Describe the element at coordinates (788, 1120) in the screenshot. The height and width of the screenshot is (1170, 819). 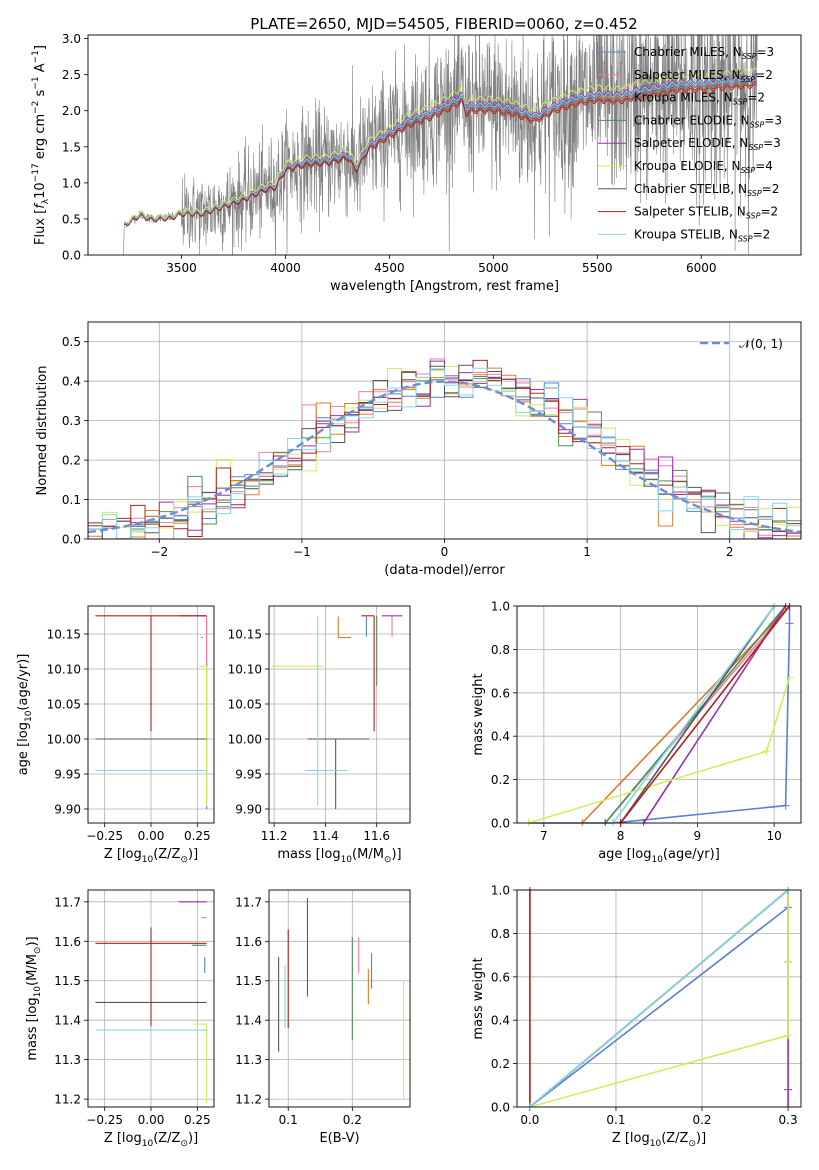
I see `x-tick-label: 0.3` at that location.